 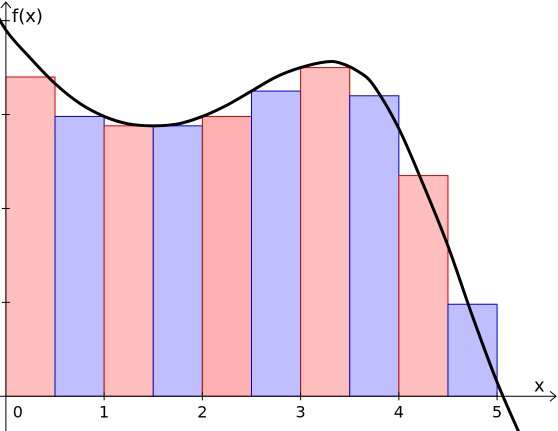 I want to click on x-tick-label-3: 3, so click(x=301, y=411).